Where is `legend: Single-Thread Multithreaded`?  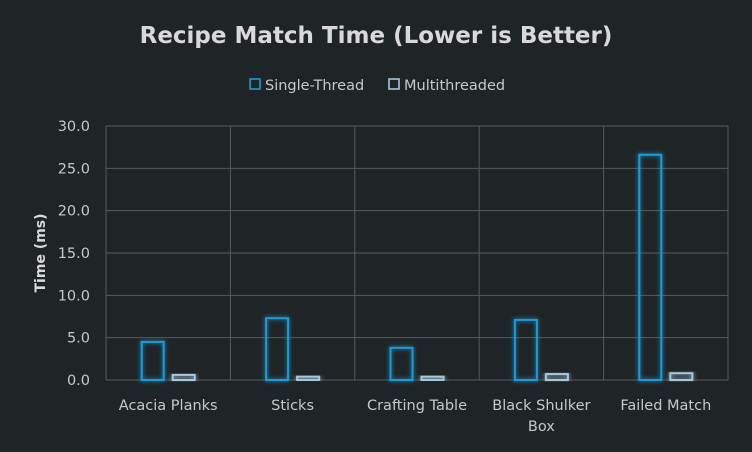
legend: Single-Thread Multithreaded is located at coordinates (377, 86).